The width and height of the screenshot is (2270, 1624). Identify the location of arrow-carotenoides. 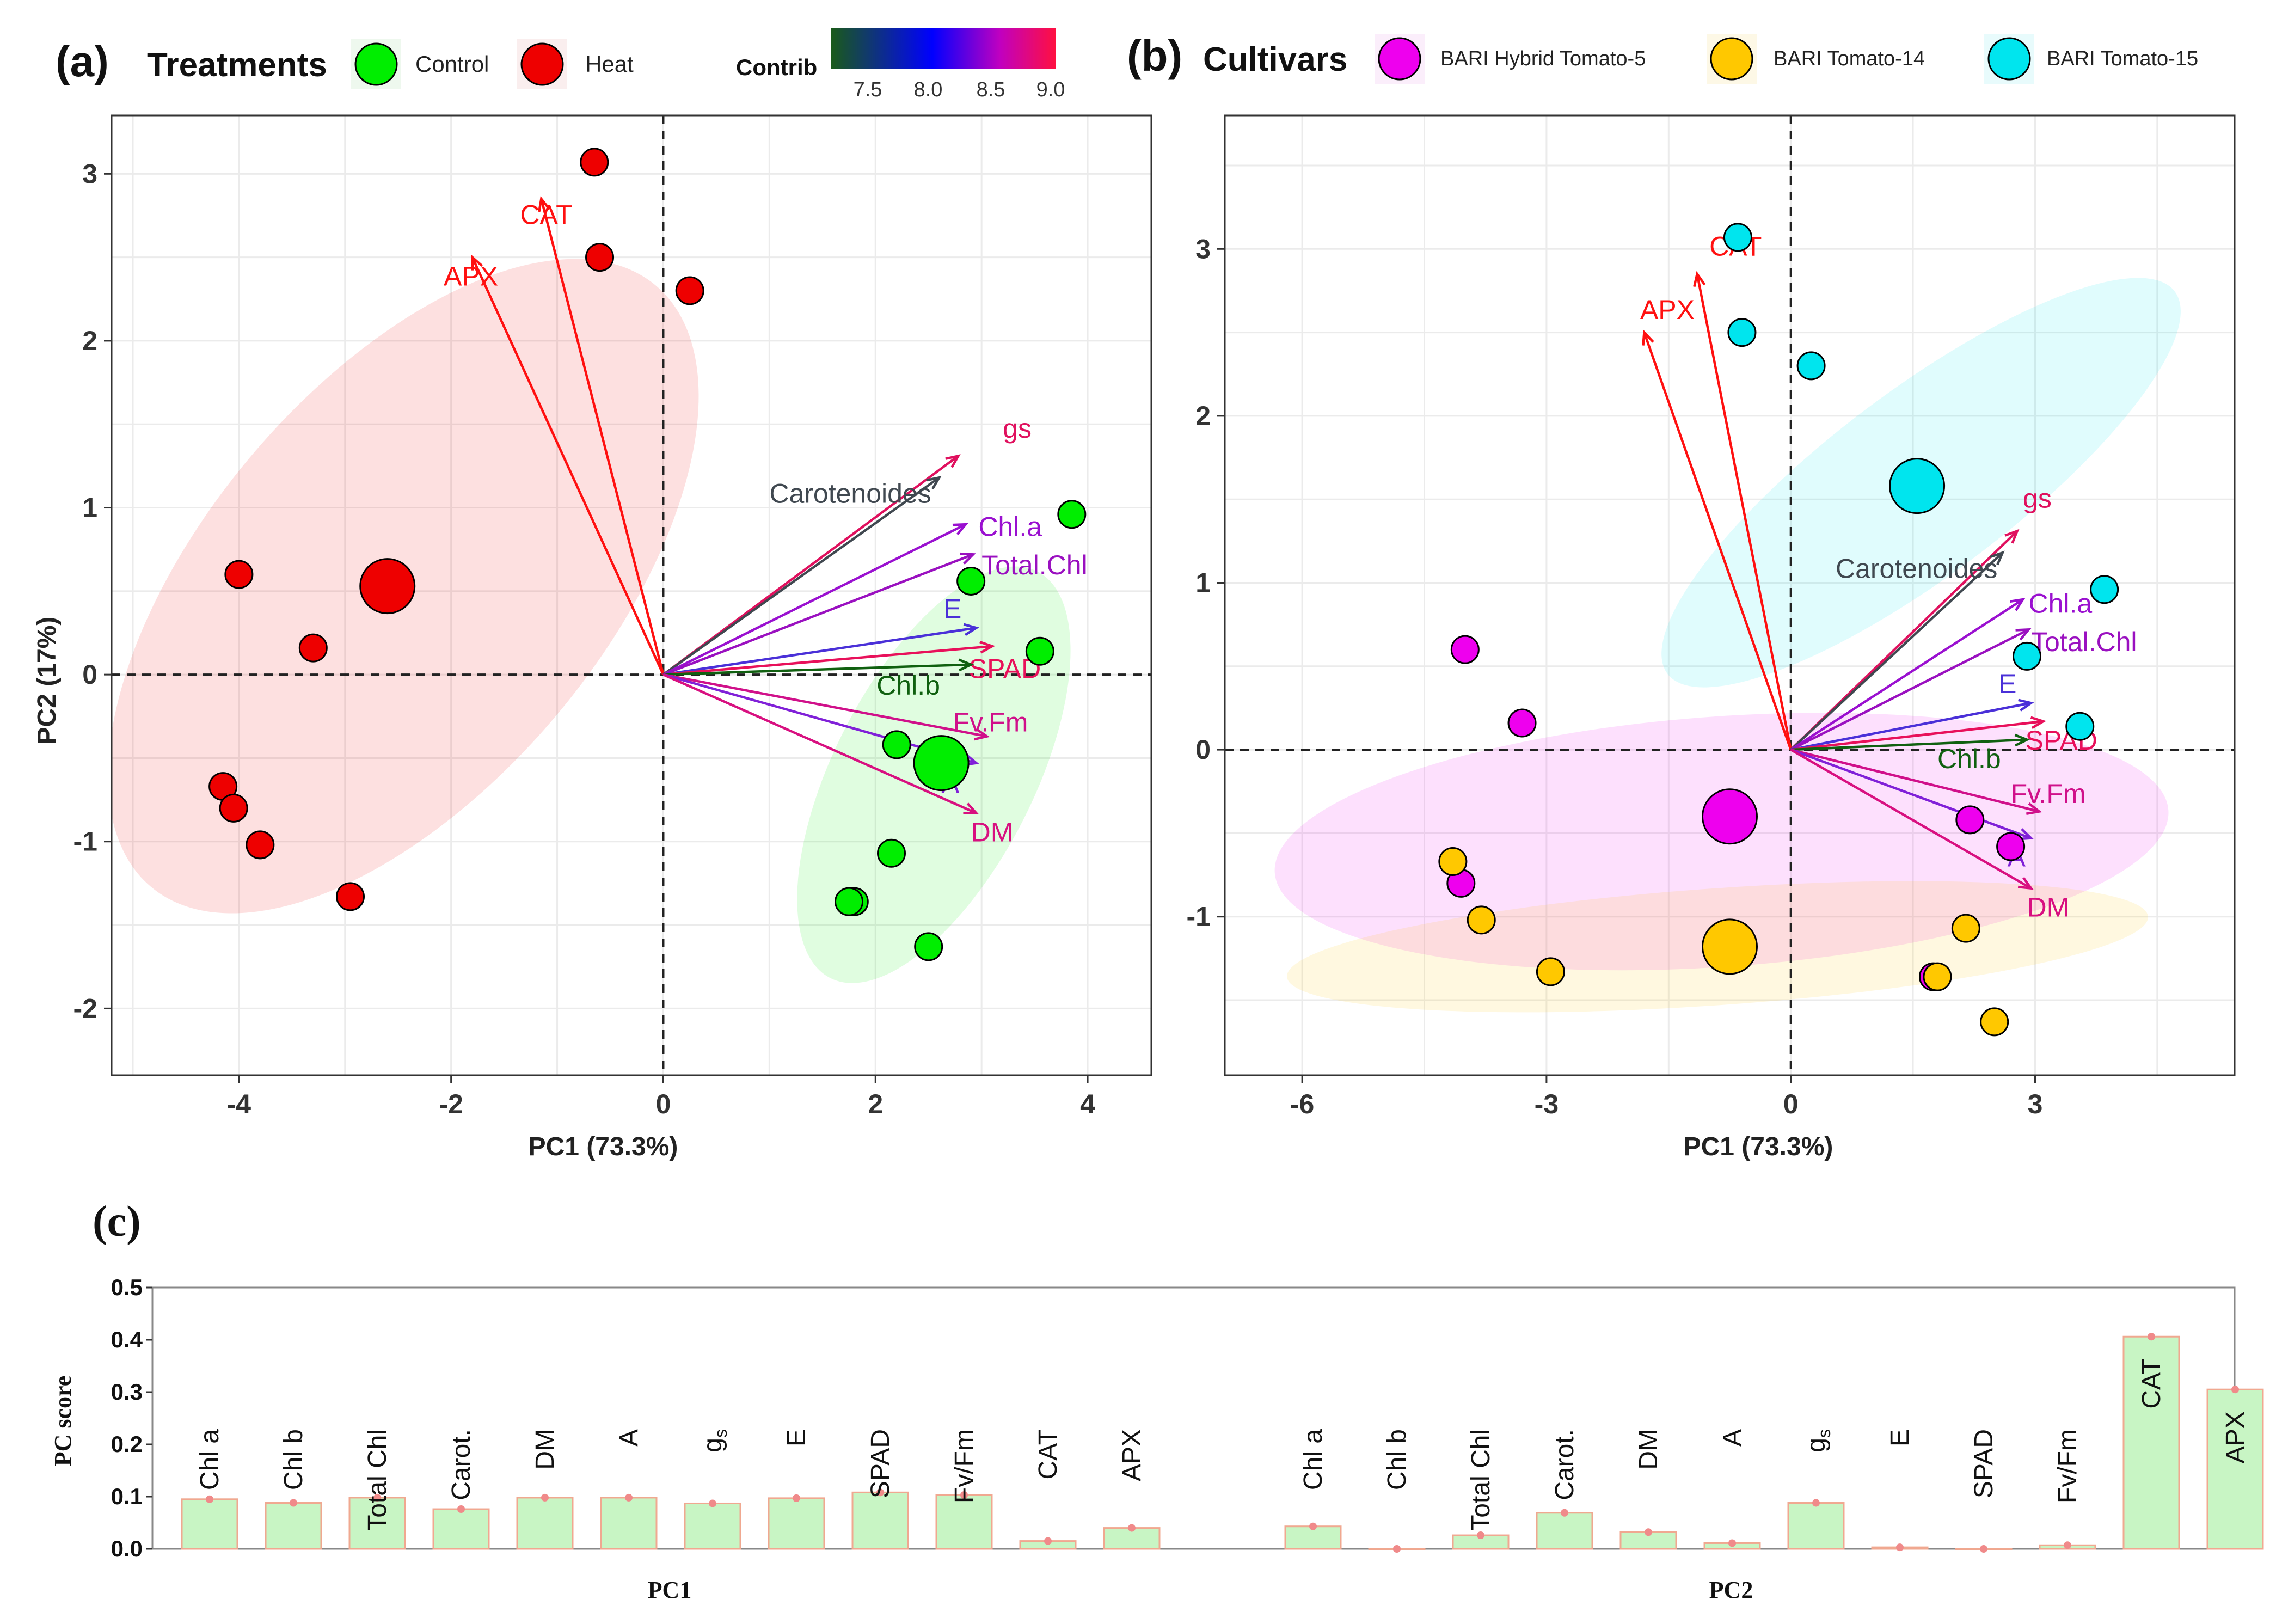
(801, 576).